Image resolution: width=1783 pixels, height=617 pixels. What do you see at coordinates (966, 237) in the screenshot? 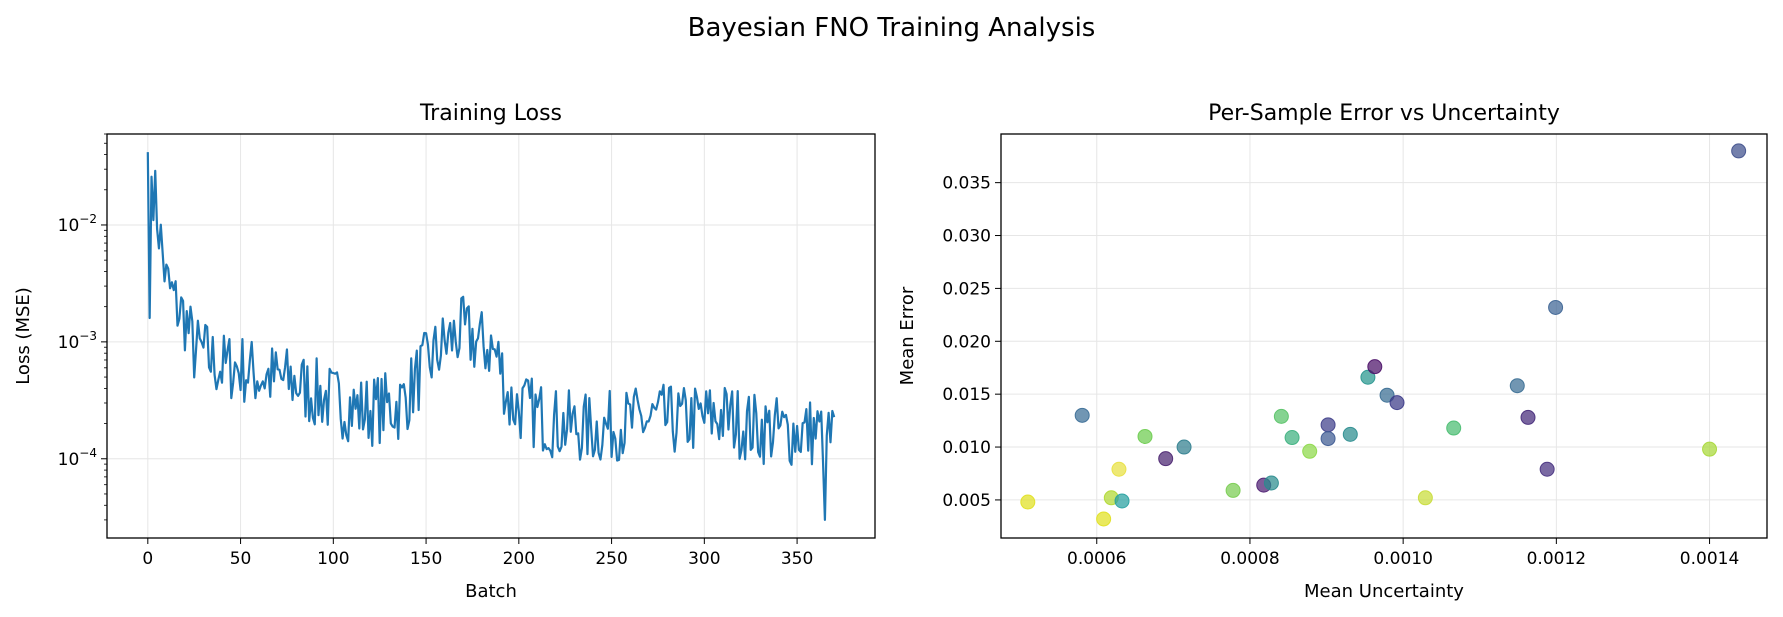
I see `scatter-y-tick-label: 0.030` at bounding box center [966, 237].